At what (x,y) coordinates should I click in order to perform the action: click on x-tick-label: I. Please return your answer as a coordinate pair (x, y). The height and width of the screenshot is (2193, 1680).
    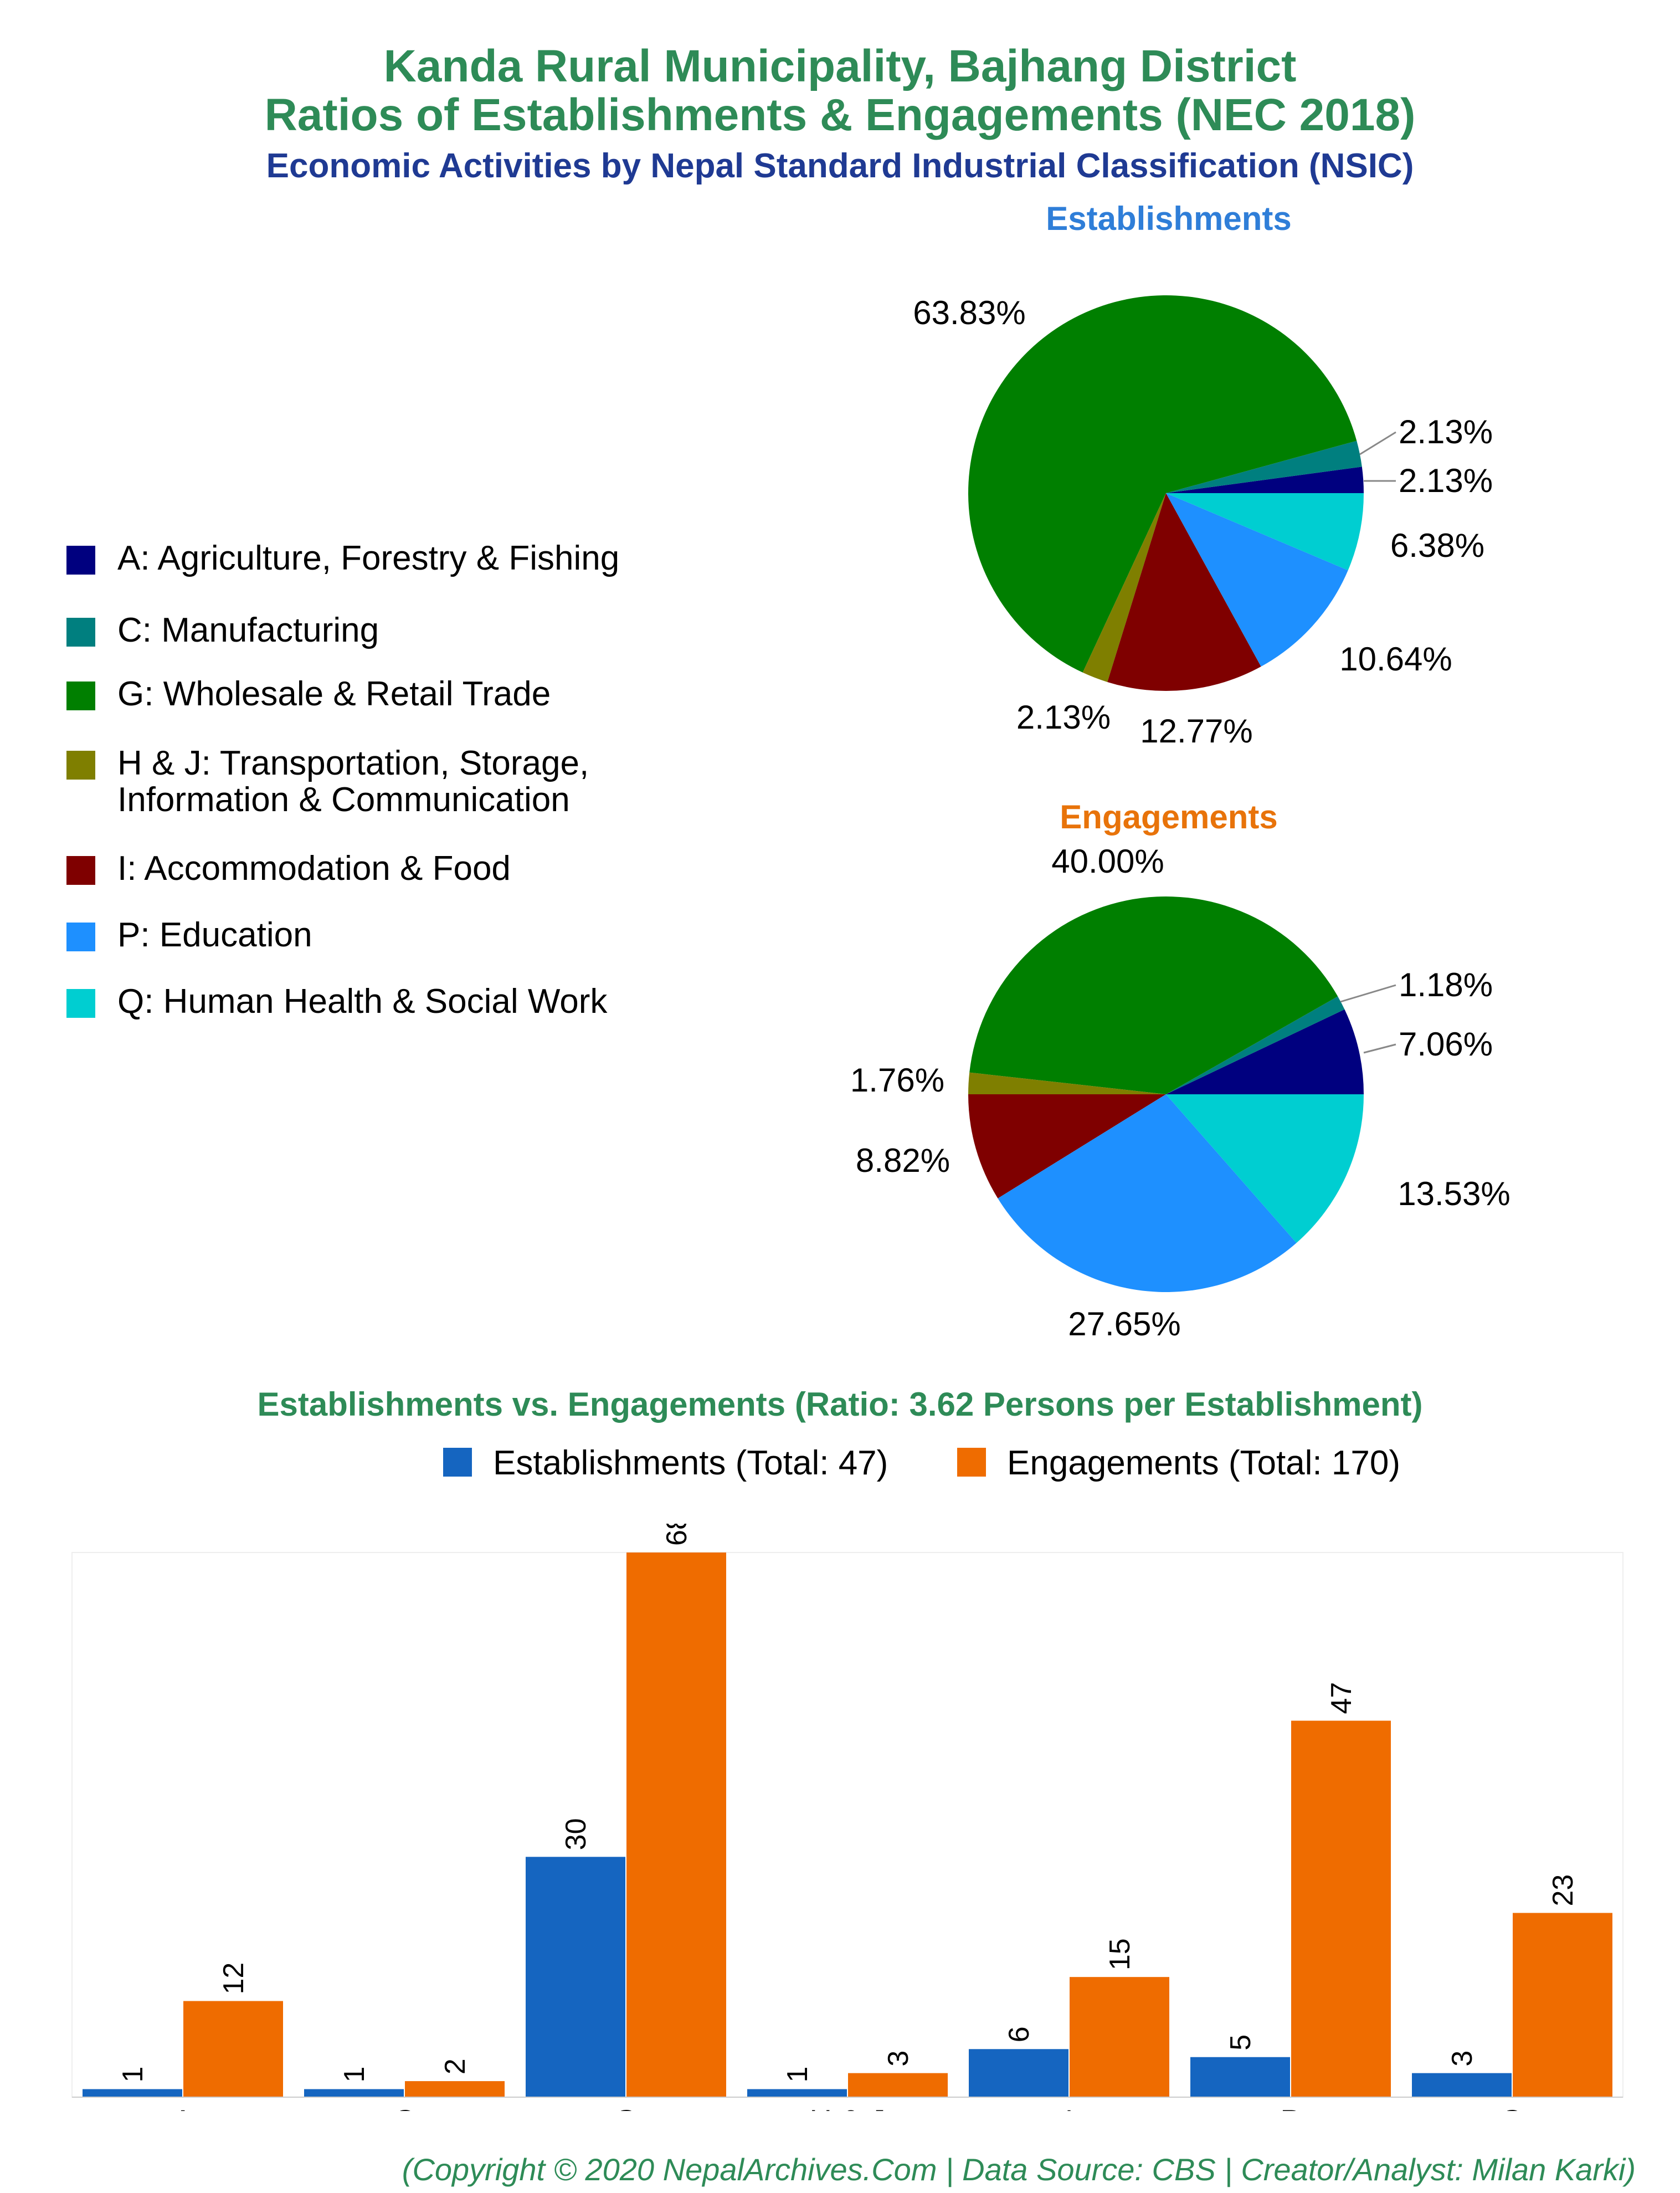
    Looking at the image, I should click on (1069, 2107).